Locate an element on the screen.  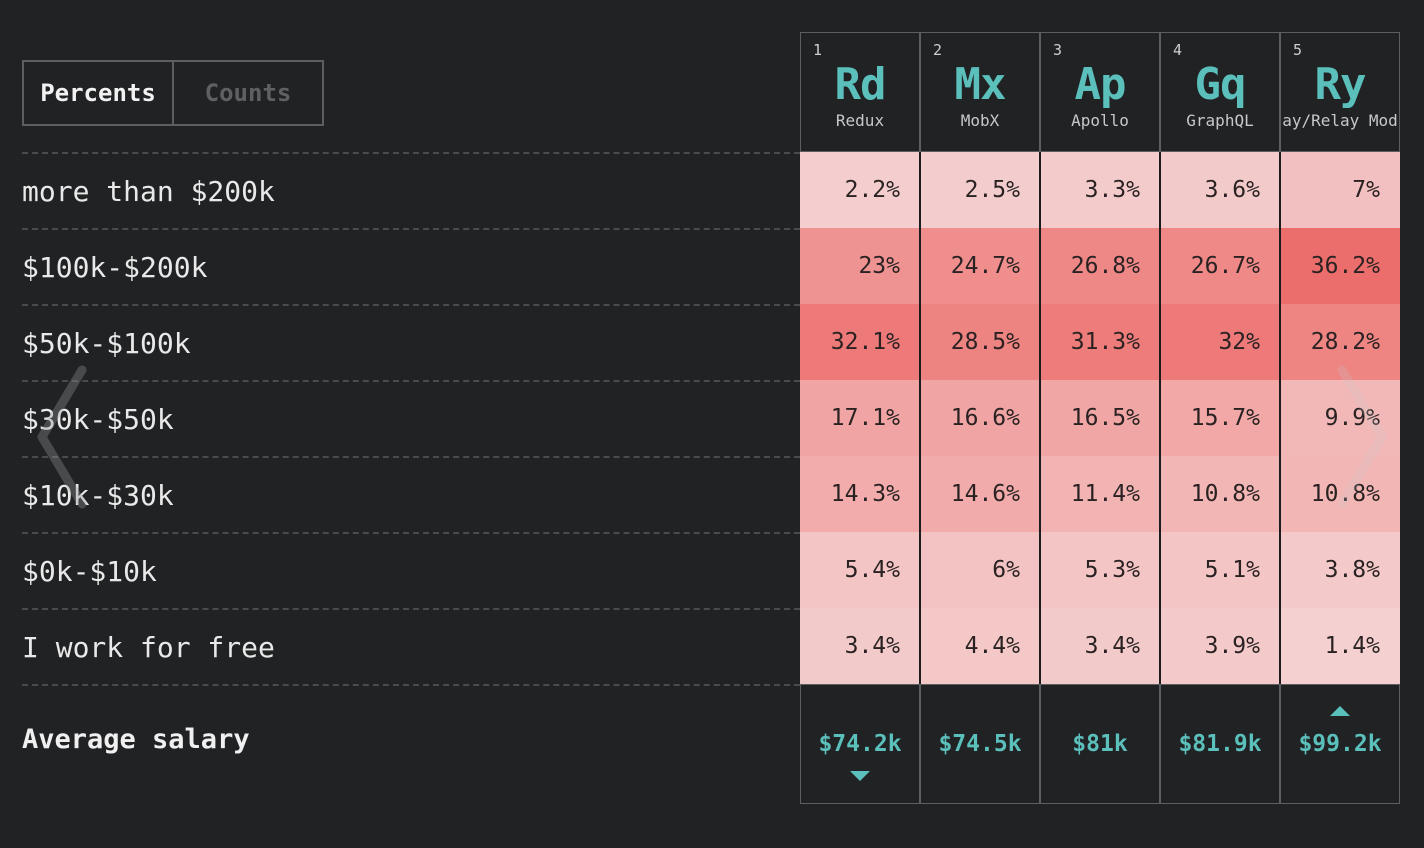
column-rank: 4 is located at coordinates (1178, 50).